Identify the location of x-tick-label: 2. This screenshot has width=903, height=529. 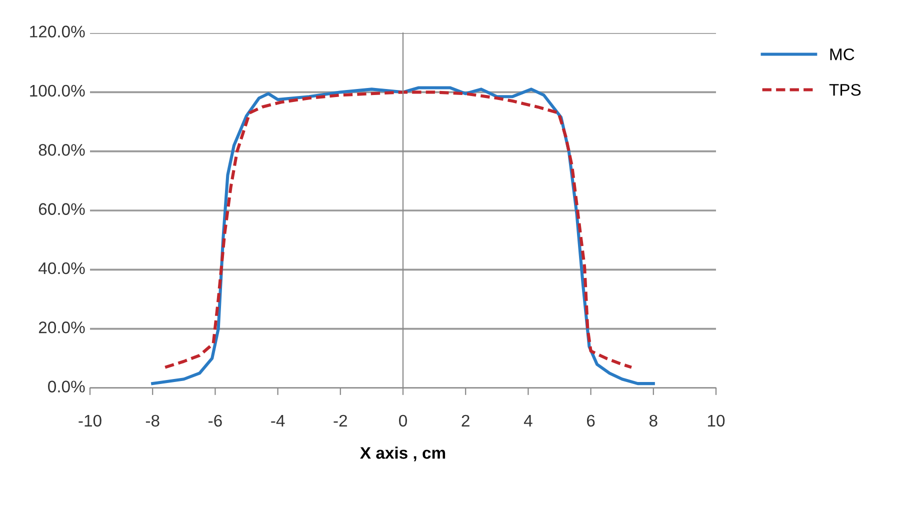
(466, 420).